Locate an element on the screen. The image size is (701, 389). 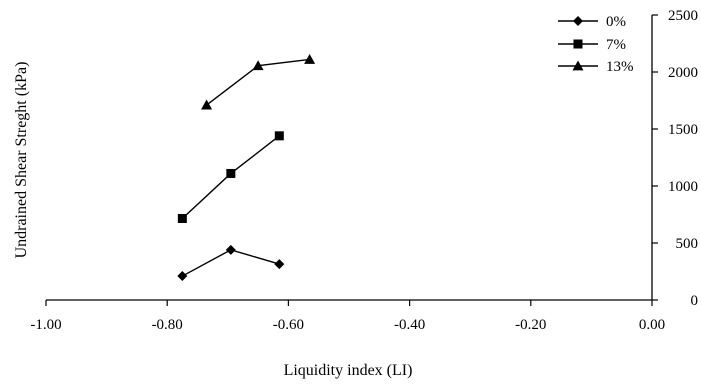
legend-item: 13% is located at coordinates (596, 67).